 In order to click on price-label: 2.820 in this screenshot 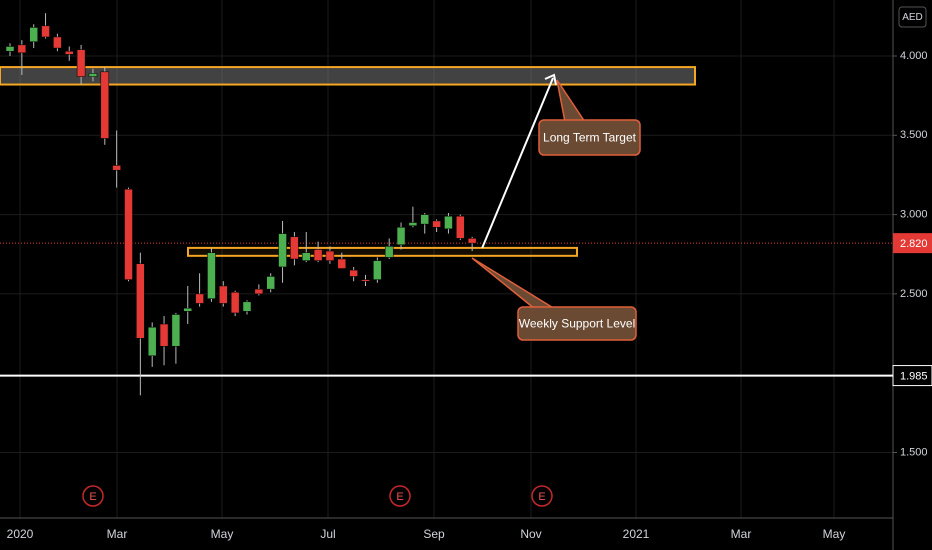, I will do `click(914, 244)`.